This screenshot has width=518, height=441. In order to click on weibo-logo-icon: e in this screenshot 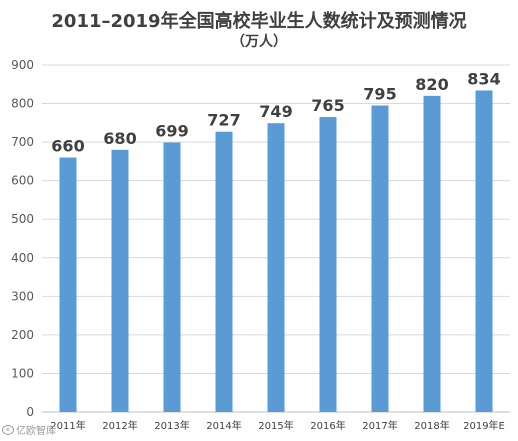, I will do `click(8, 429)`.